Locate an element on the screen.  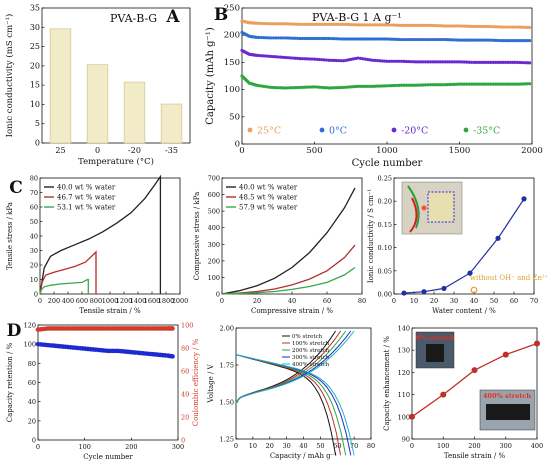
x-axis-label: Temperature (°C) is located at coordinates (116, 161).